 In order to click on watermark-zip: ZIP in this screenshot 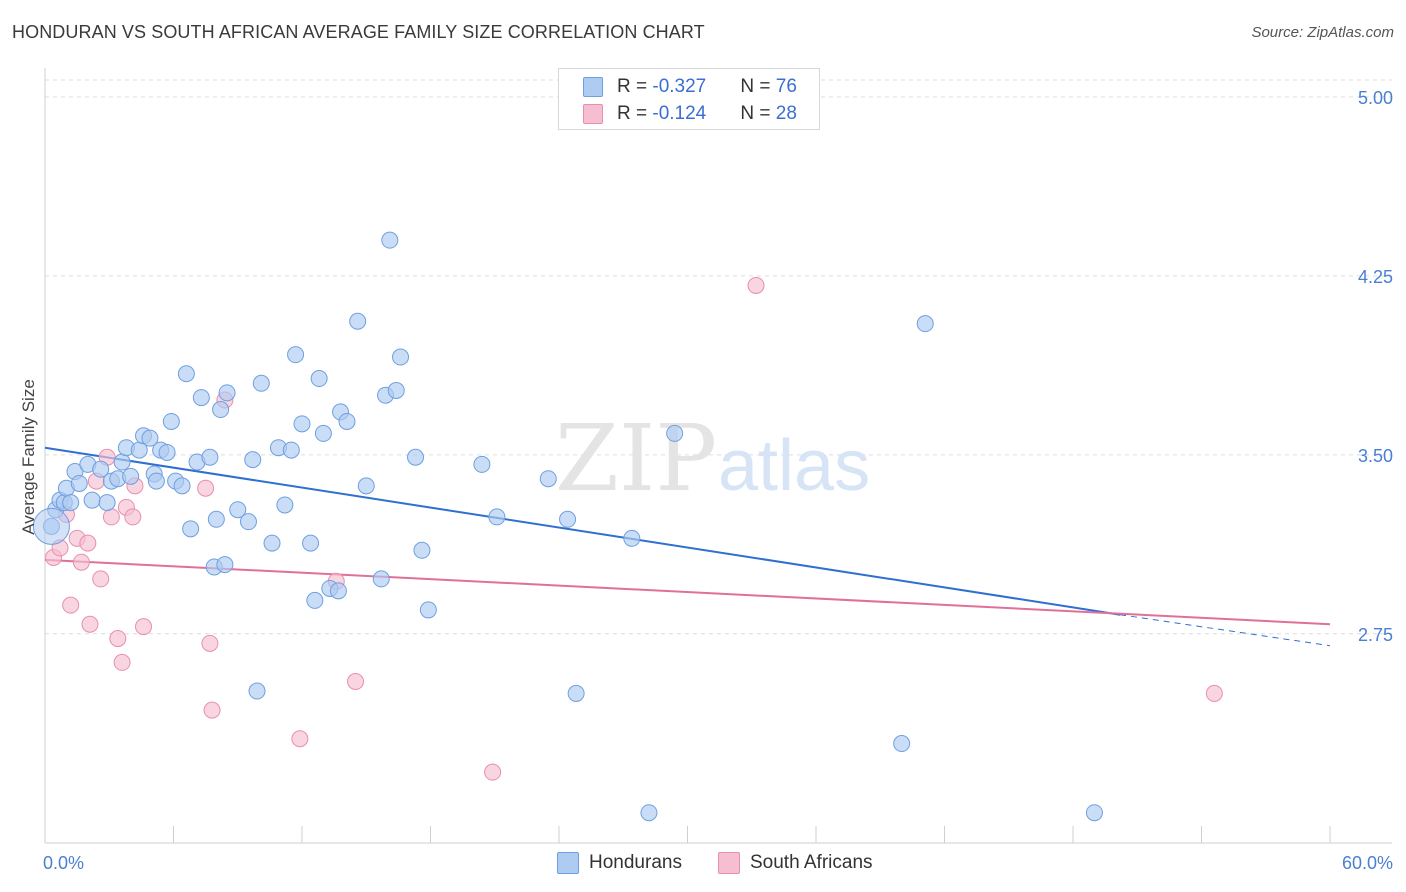, I will do `click(636, 458)`.